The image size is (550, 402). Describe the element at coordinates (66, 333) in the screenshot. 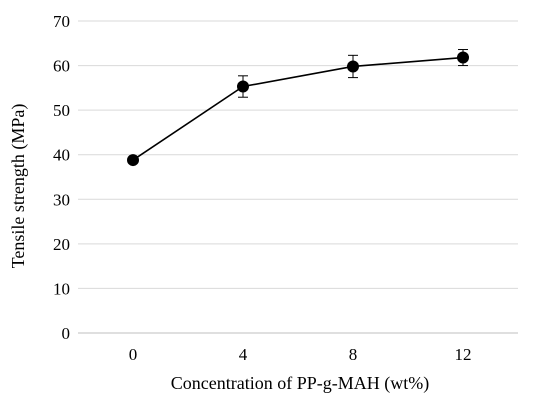

I see `y-tick-label: 0` at that location.